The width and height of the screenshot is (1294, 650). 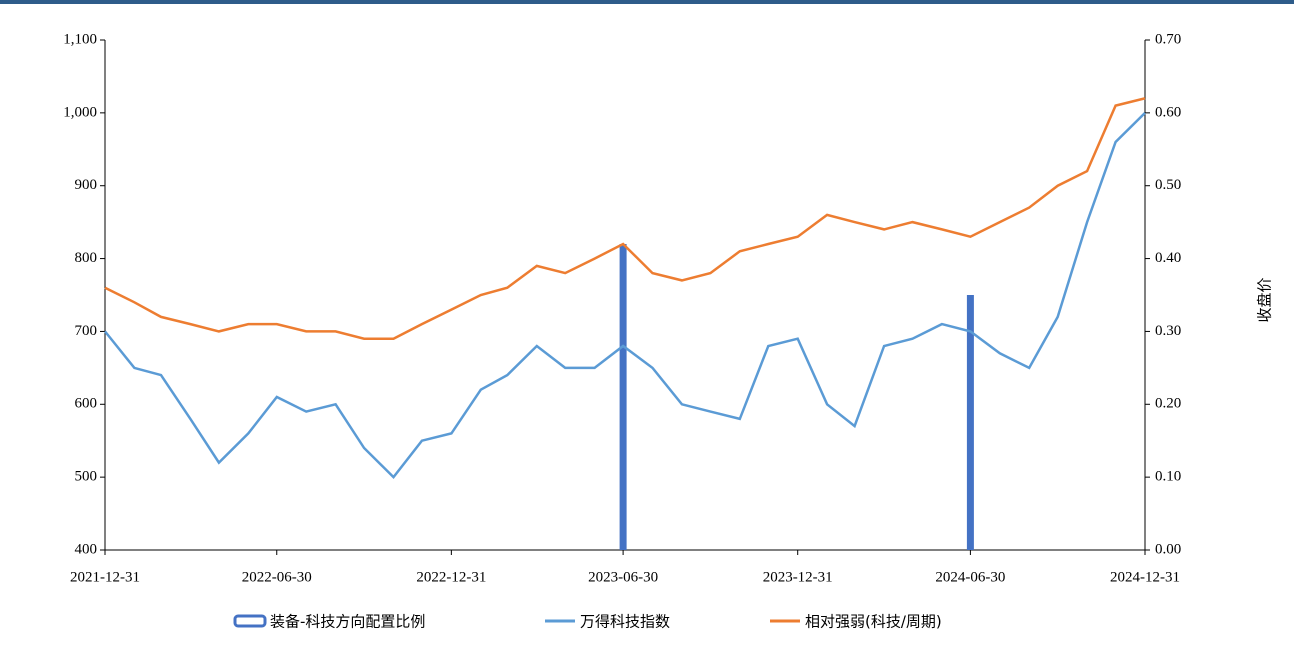 What do you see at coordinates (451, 577) in the screenshot?
I see `x-tick-label: 2022-12-31` at bounding box center [451, 577].